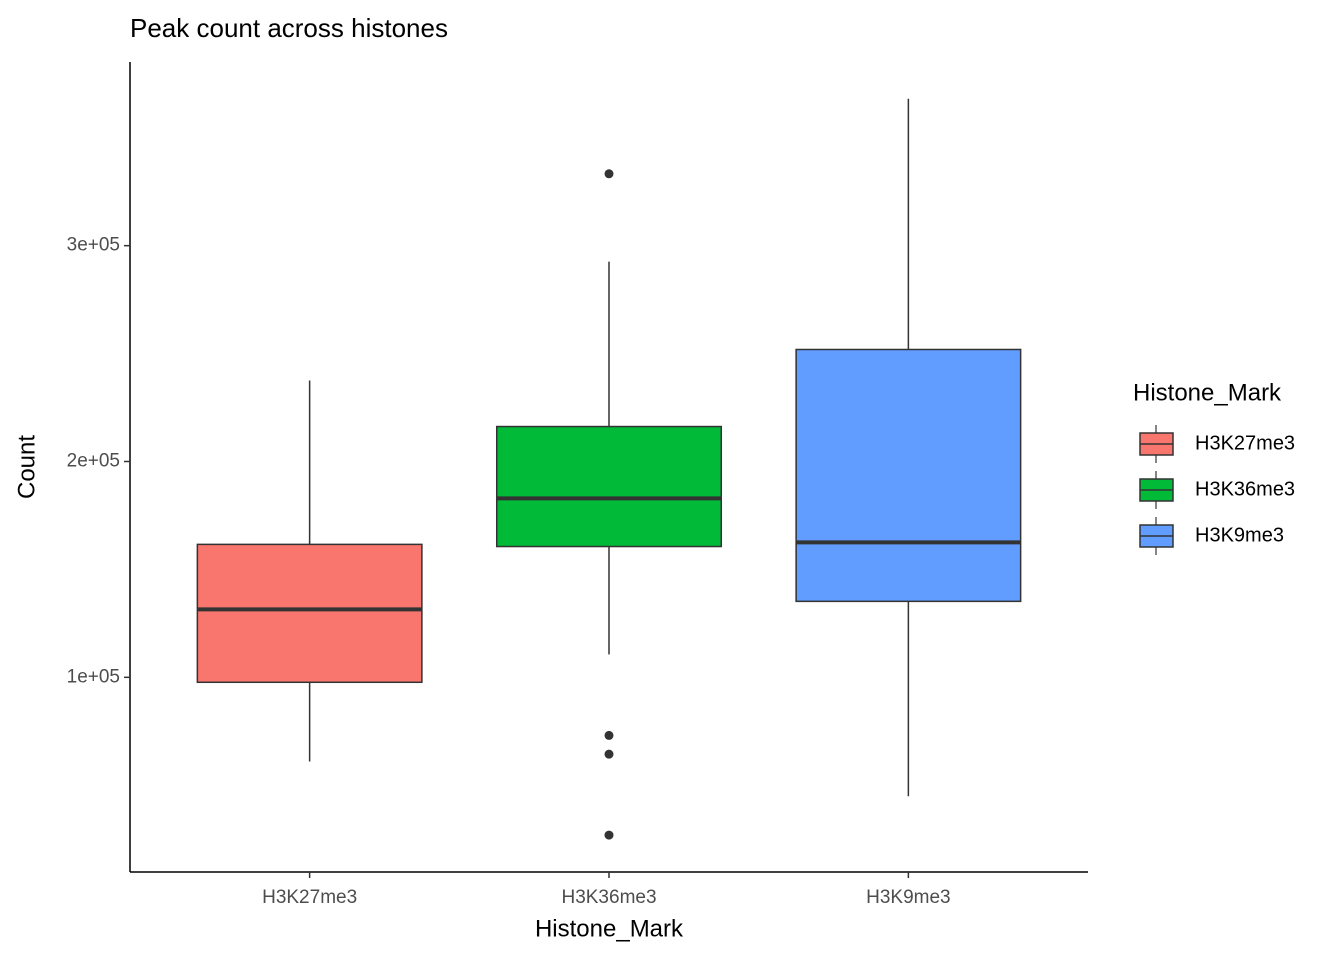 The image size is (1344, 960). I want to click on y-tick-label: 2e+05, so click(93, 461).